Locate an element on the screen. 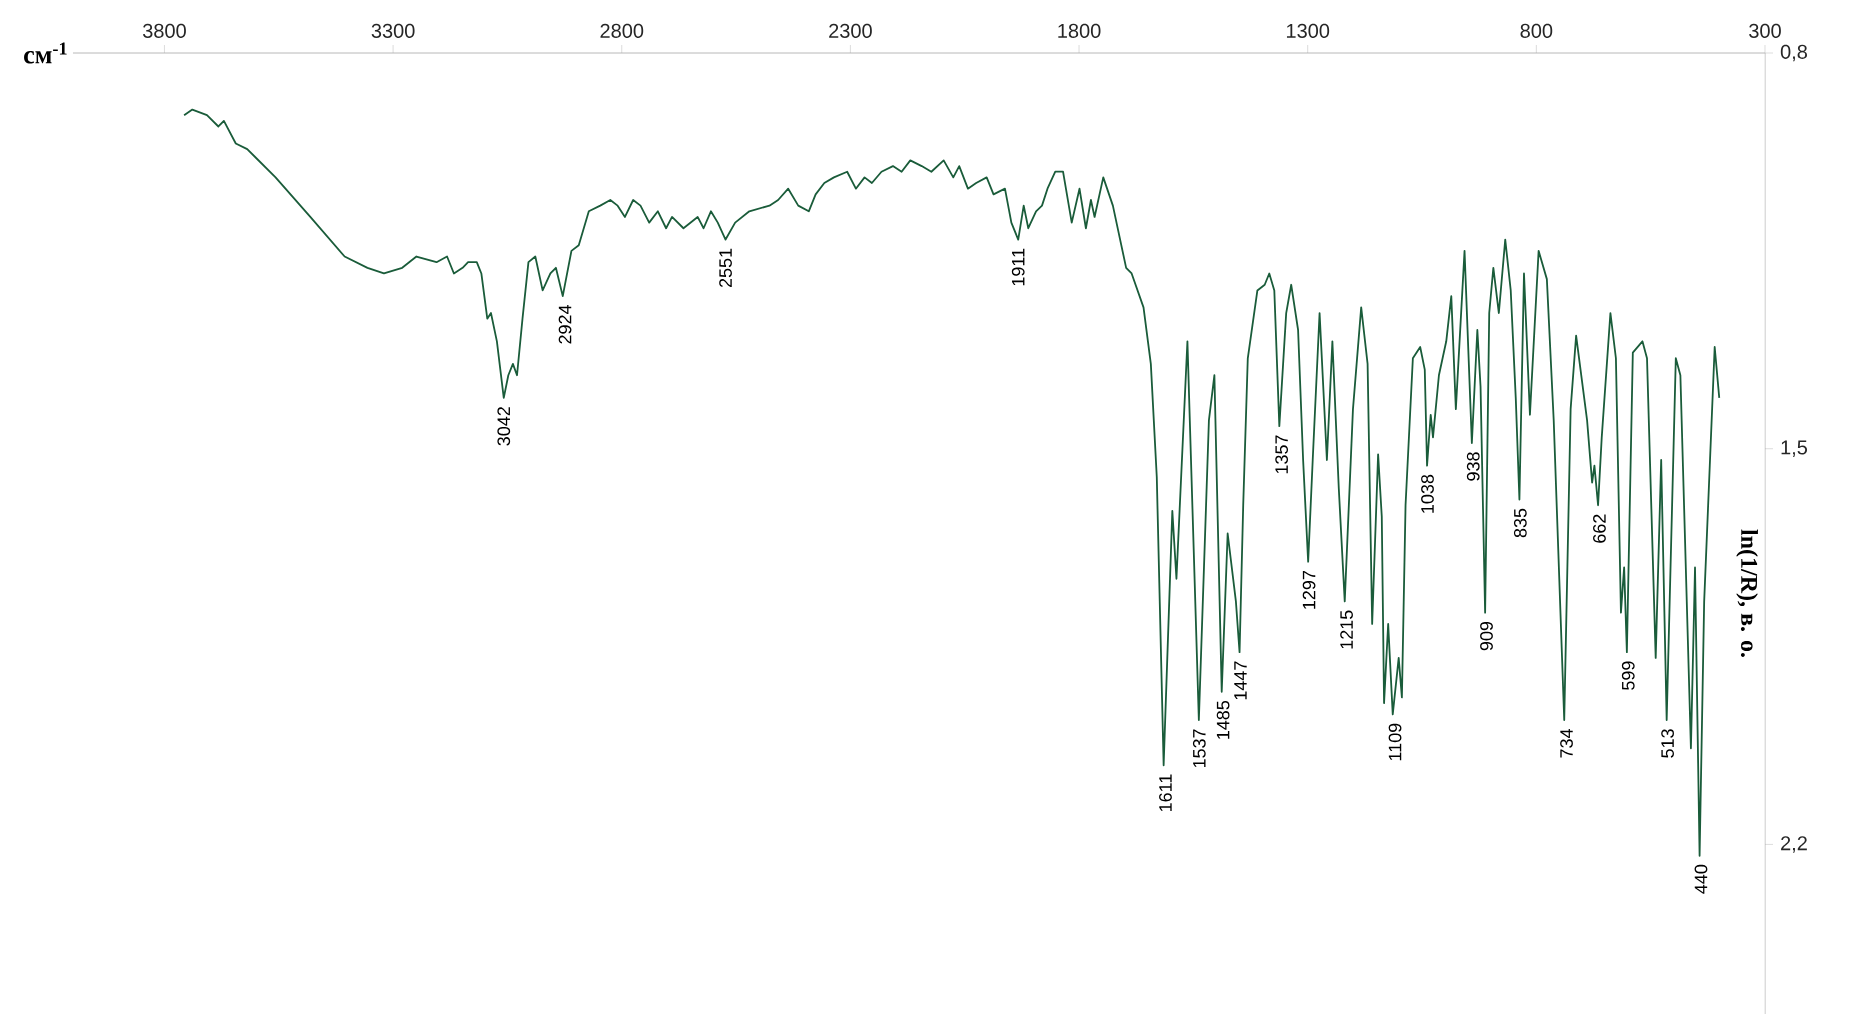  annotation: 1611 is located at coordinates (1165, 793).